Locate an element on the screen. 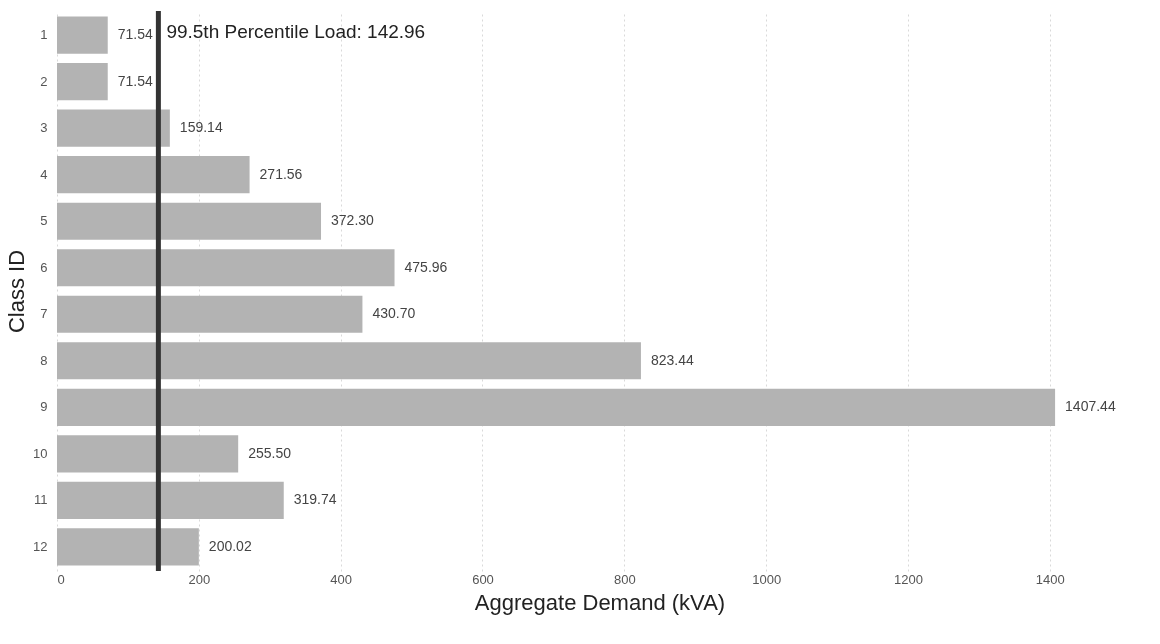  y-tick-label: 4 is located at coordinates (44, 174).